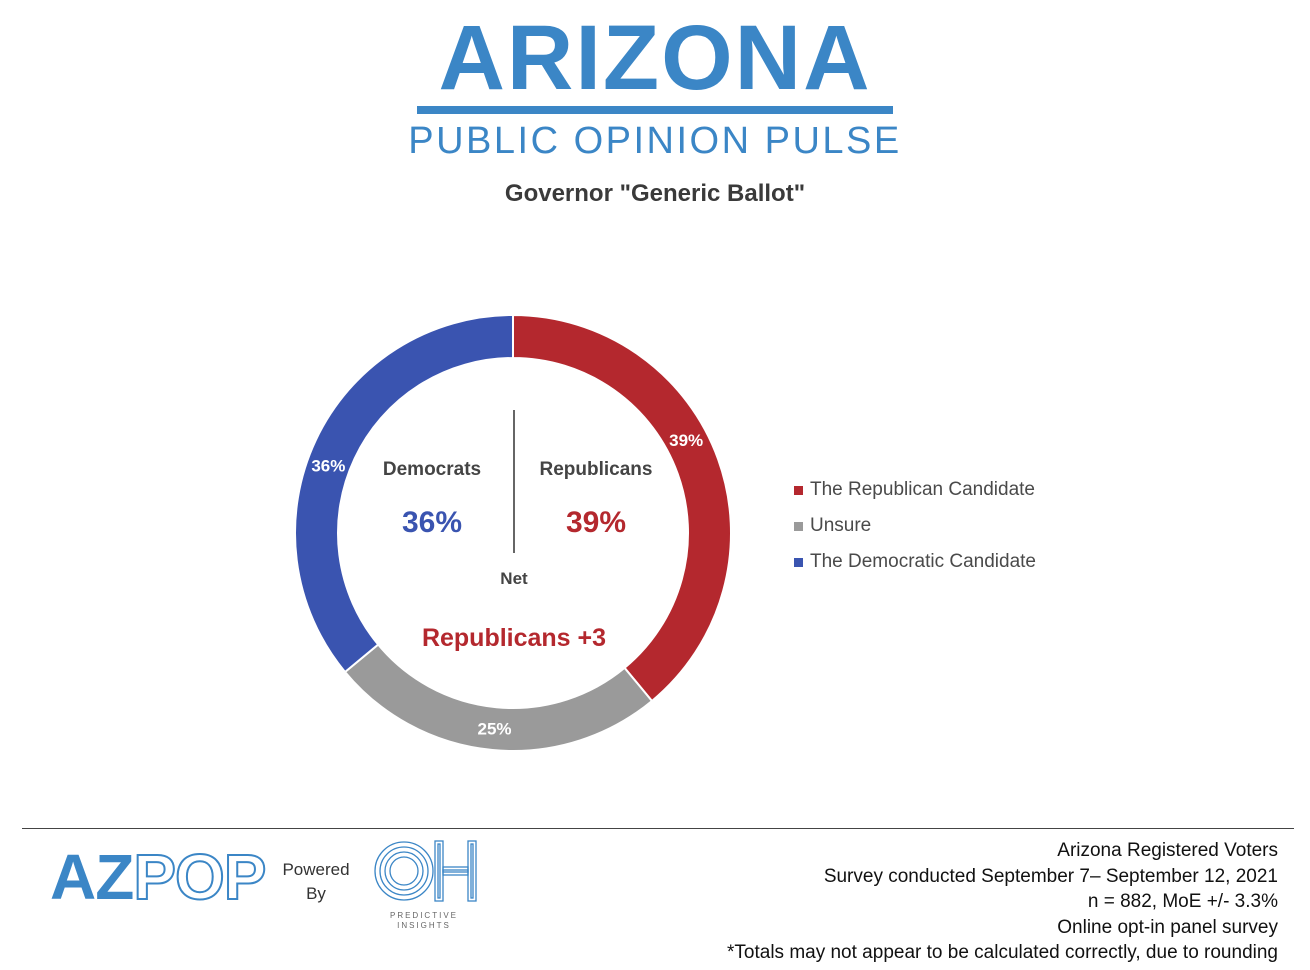 This screenshot has width=1310, height=970. What do you see at coordinates (922, 489) in the screenshot?
I see `legend-label: The Republican Candidate` at bounding box center [922, 489].